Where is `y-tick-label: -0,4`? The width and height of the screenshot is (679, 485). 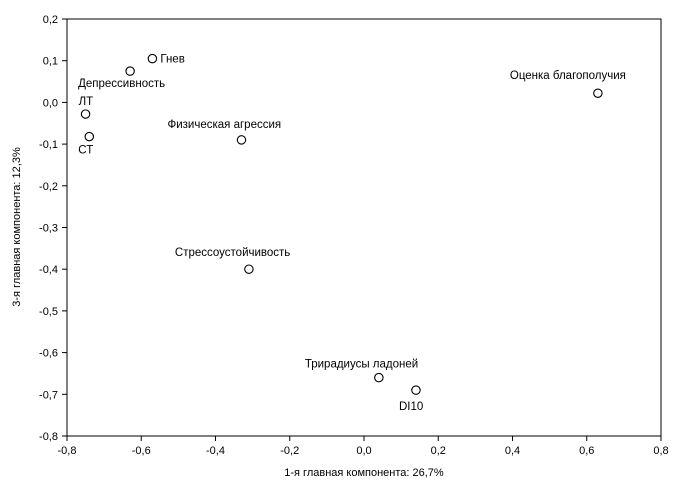
y-tick-label: -0,4 is located at coordinates (48, 270).